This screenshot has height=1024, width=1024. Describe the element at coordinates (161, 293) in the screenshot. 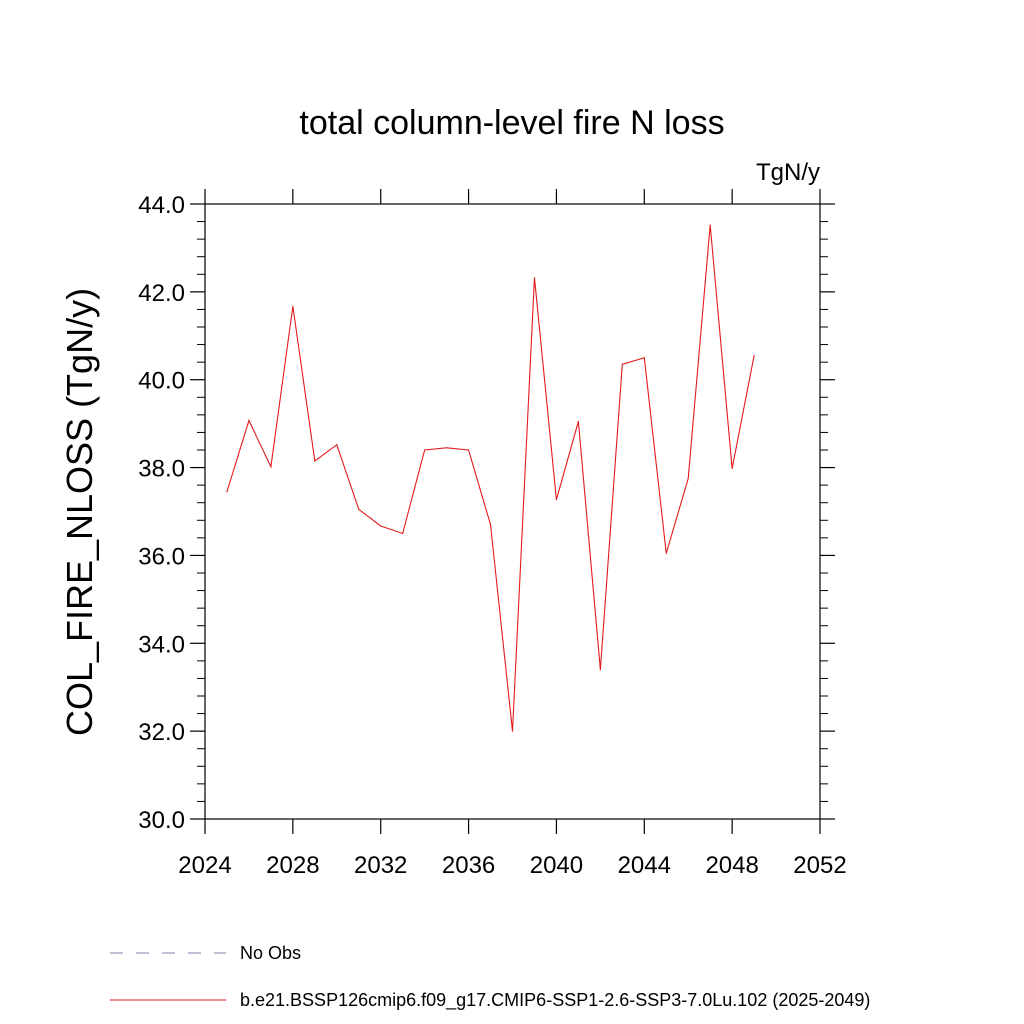

I see `y-tick-label: 42.0` at that location.